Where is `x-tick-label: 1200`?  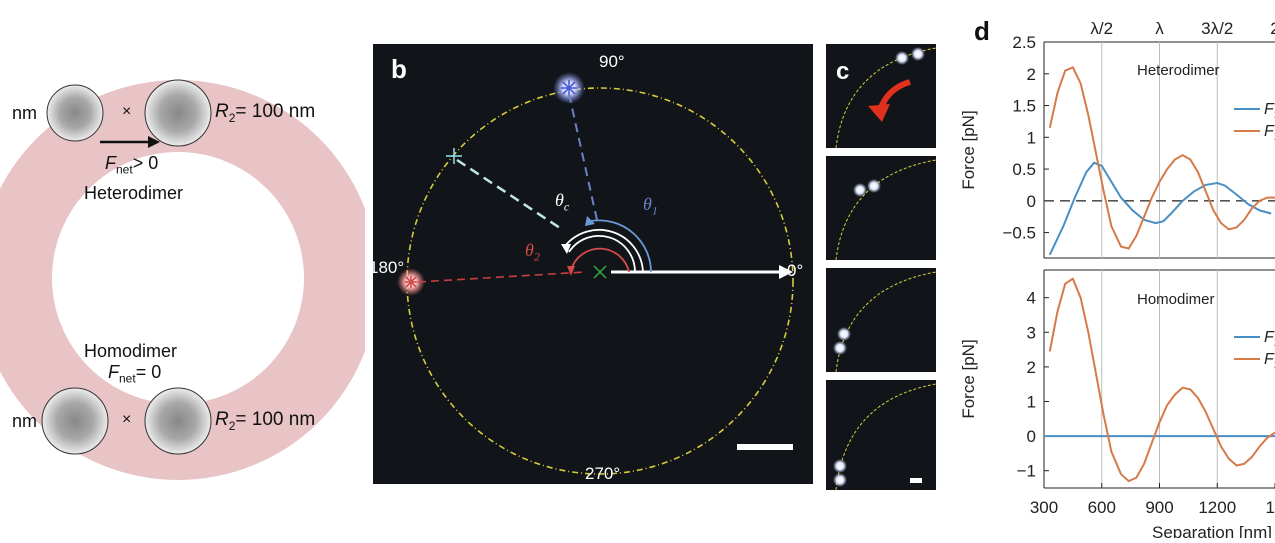
x-tick-label: 1200 is located at coordinates (1217, 507).